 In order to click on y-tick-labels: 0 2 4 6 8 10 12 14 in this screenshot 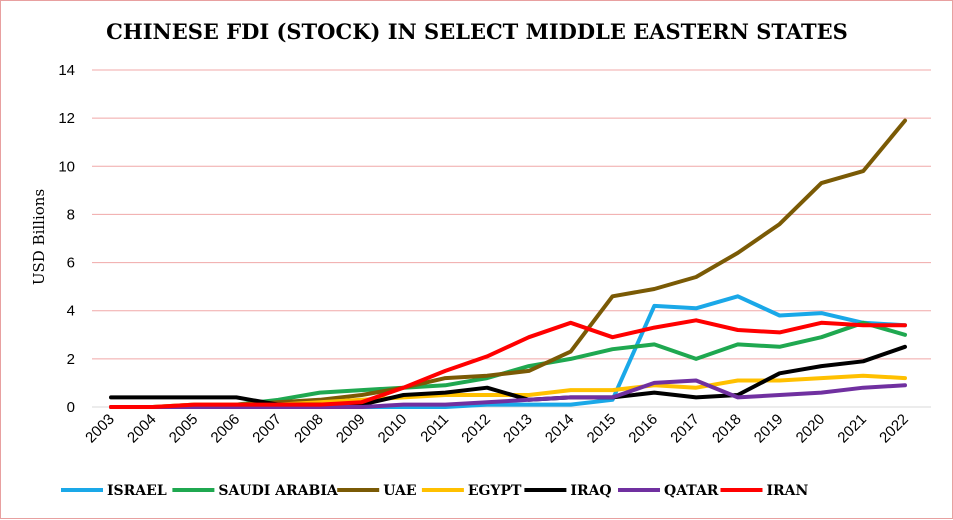, I will do `click(66, 239)`.